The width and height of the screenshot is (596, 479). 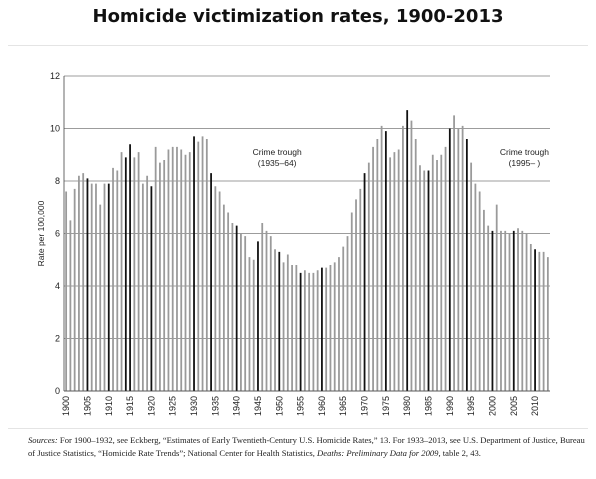 I want to click on bar-2003, so click(x=505, y=310).